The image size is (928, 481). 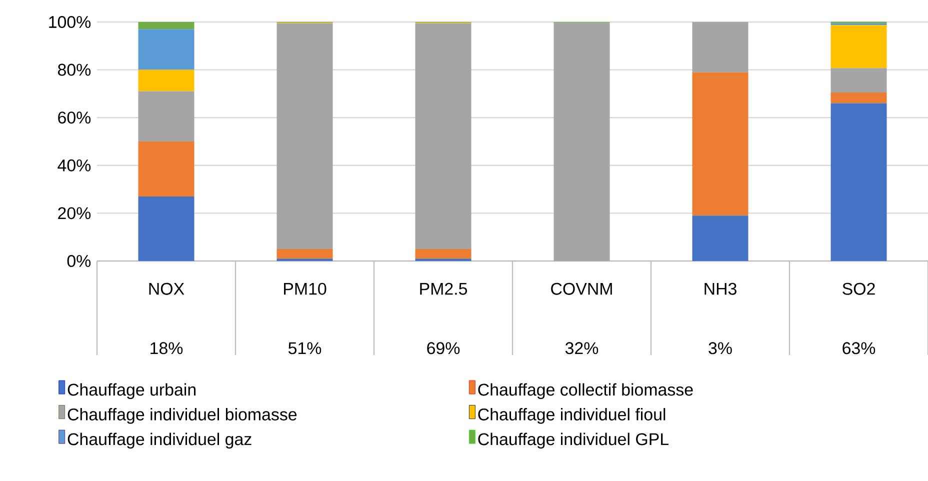 What do you see at coordinates (74, 165) in the screenshot?
I see `y-tick-label: 40%` at bounding box center [74, 165].